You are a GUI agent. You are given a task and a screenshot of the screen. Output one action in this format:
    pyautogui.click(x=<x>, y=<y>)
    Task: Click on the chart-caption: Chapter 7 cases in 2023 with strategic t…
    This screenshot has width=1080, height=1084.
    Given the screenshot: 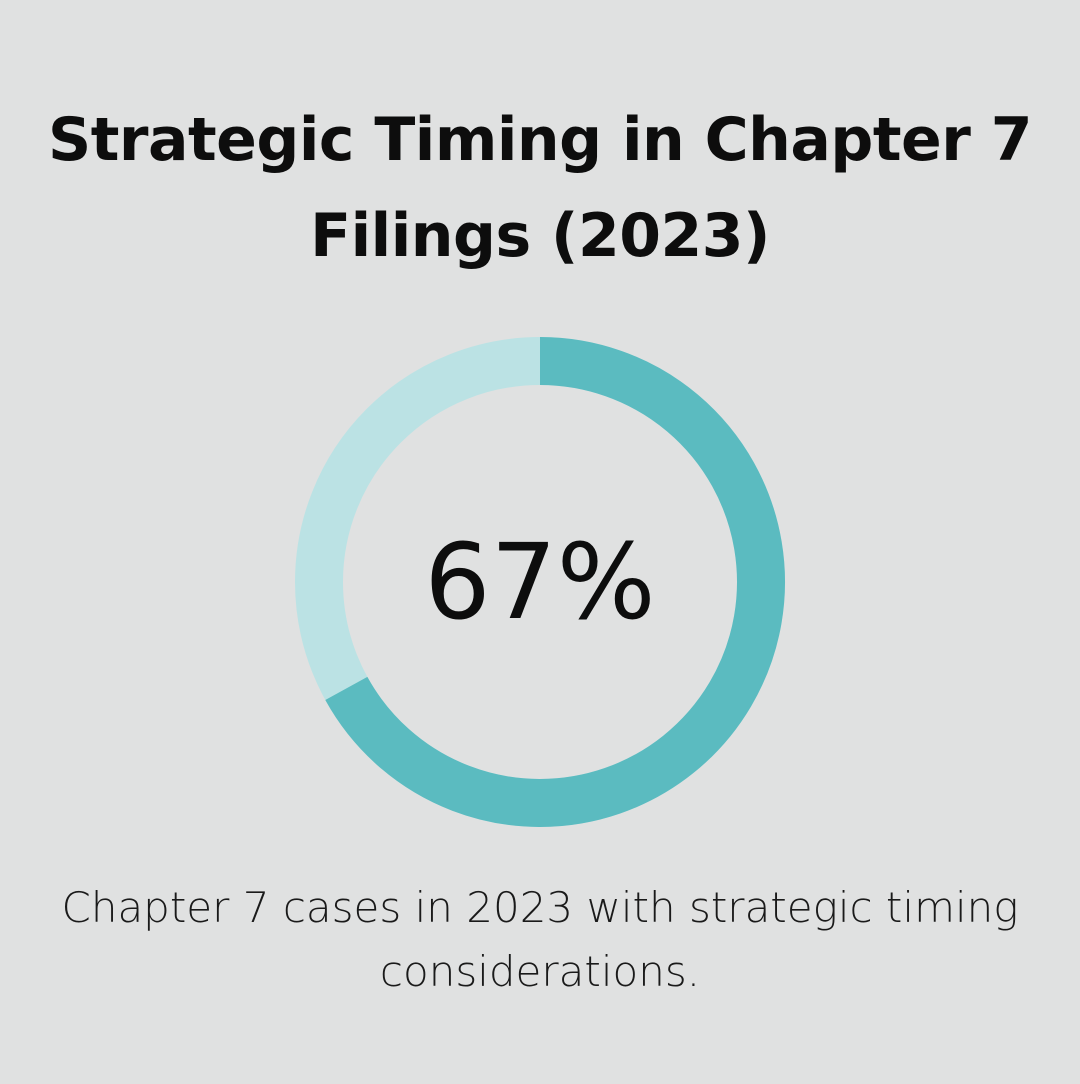 What is the action you would take?
    pyautogui.click(x=540, y=939)
    